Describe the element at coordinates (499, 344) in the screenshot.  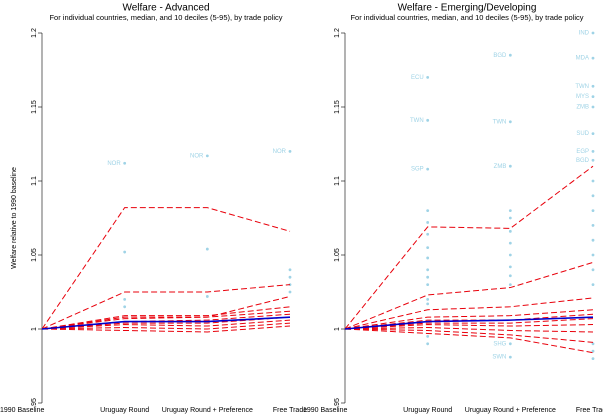
I see `point-label: SHG` at that location.